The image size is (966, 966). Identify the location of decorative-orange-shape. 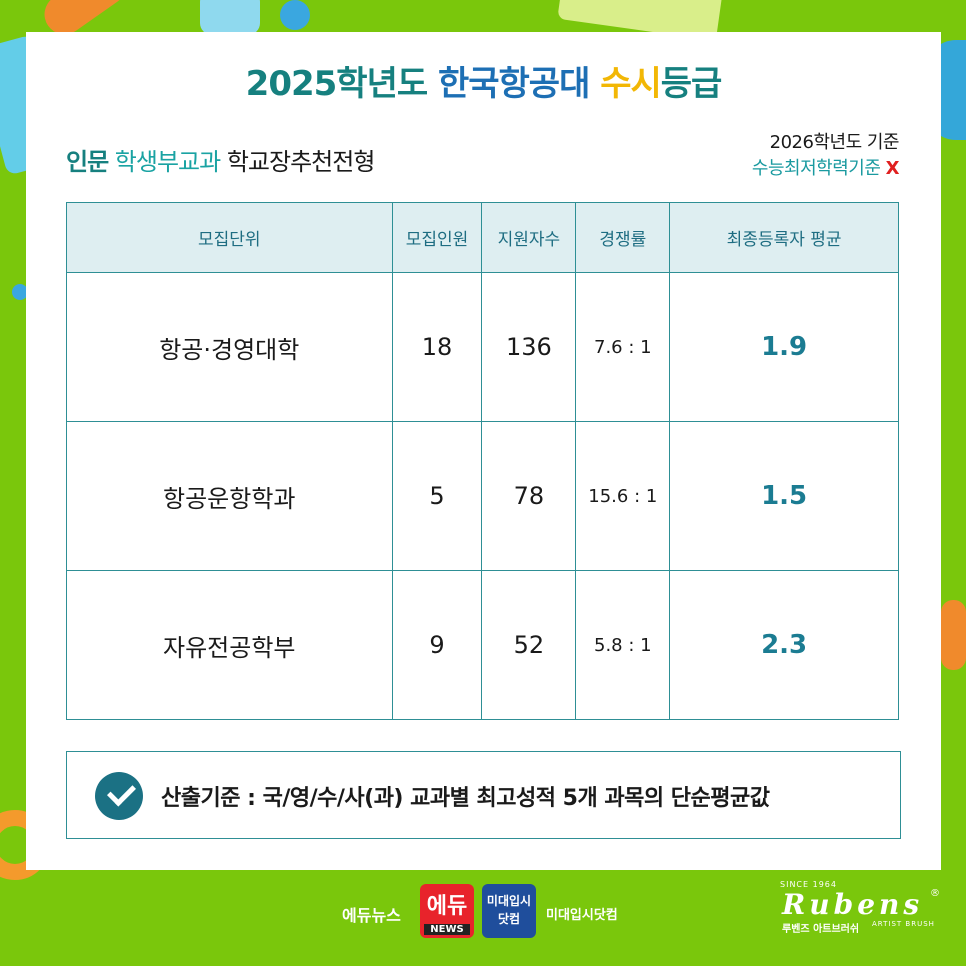
(953, 635).